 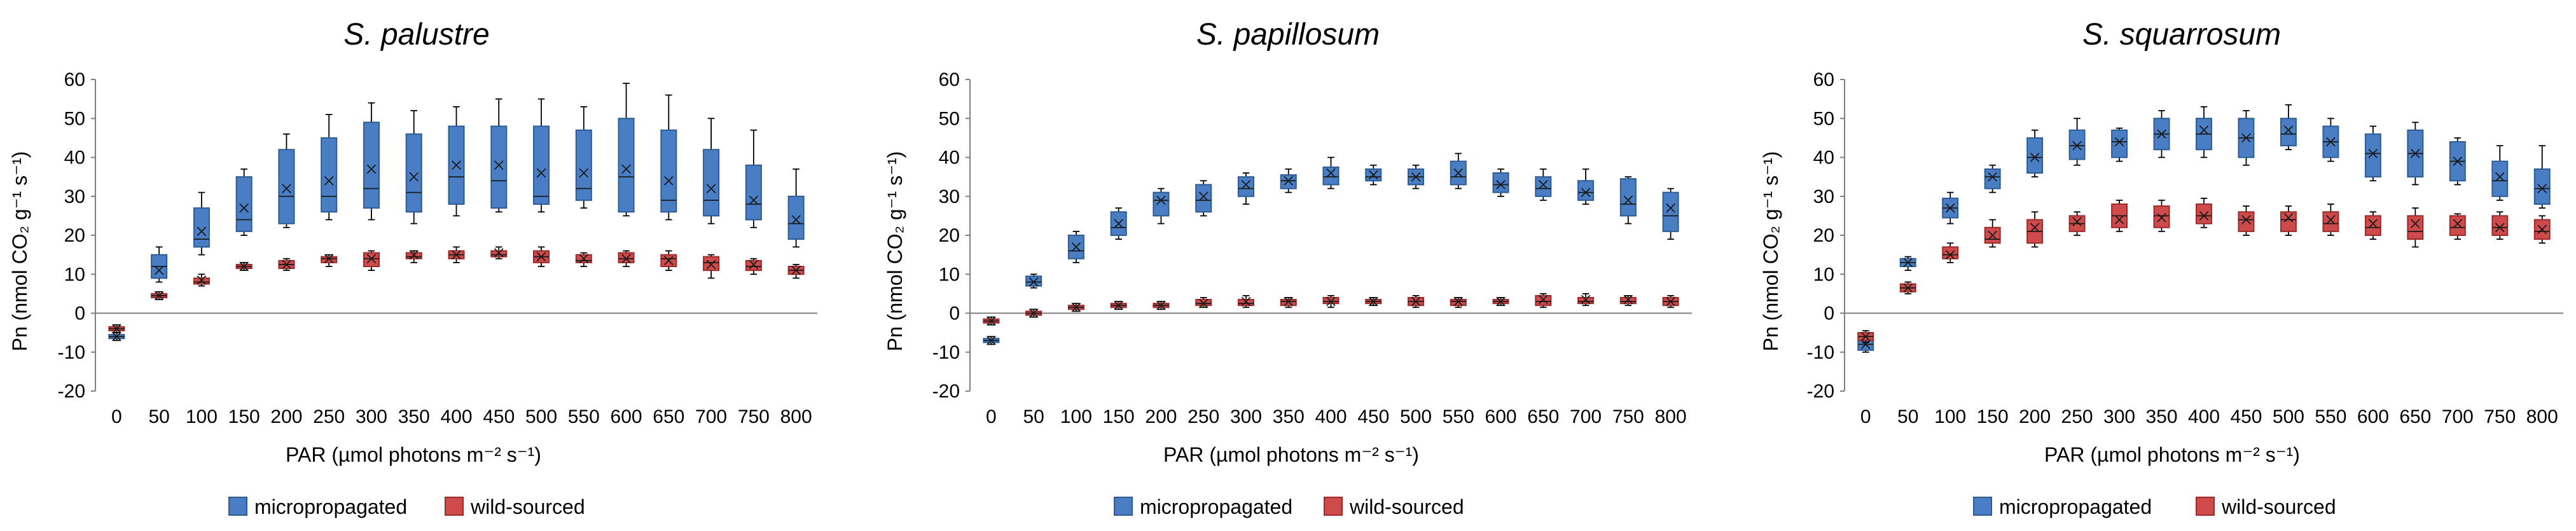 I want to click on x-tick-label: 500, so click(x=541, y=417).